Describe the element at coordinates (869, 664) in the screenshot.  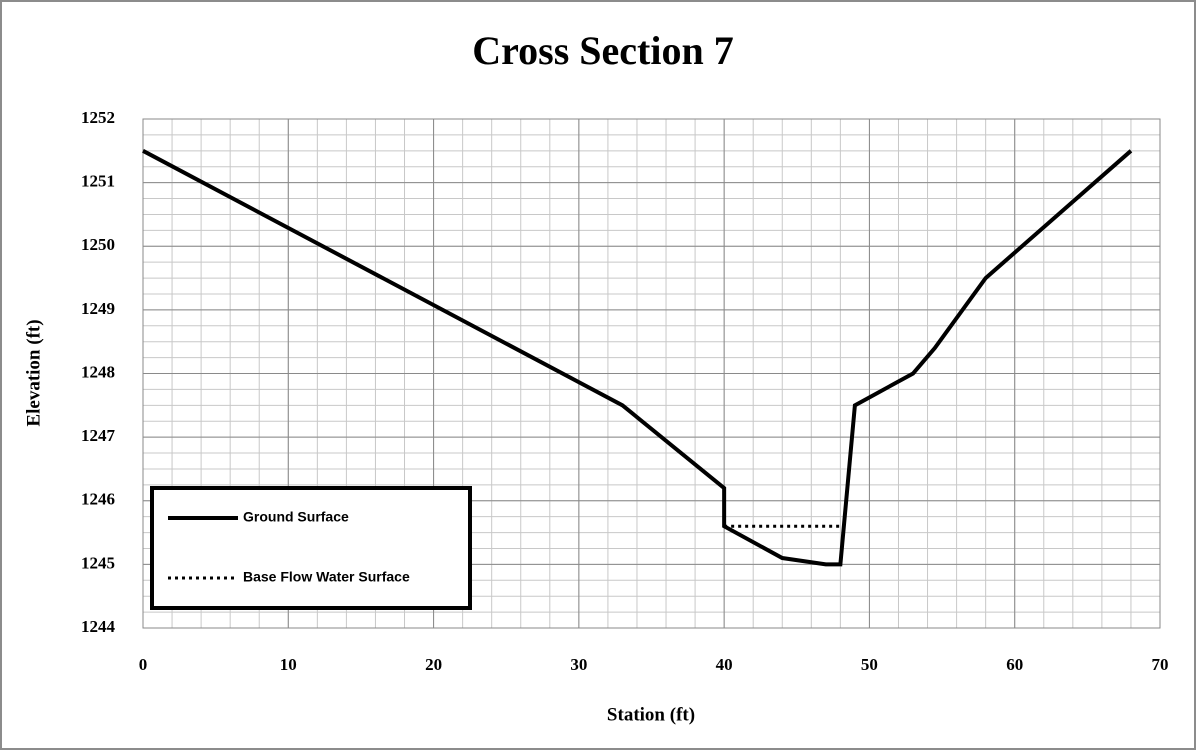
I see `x-tick-label: 50` at that location.